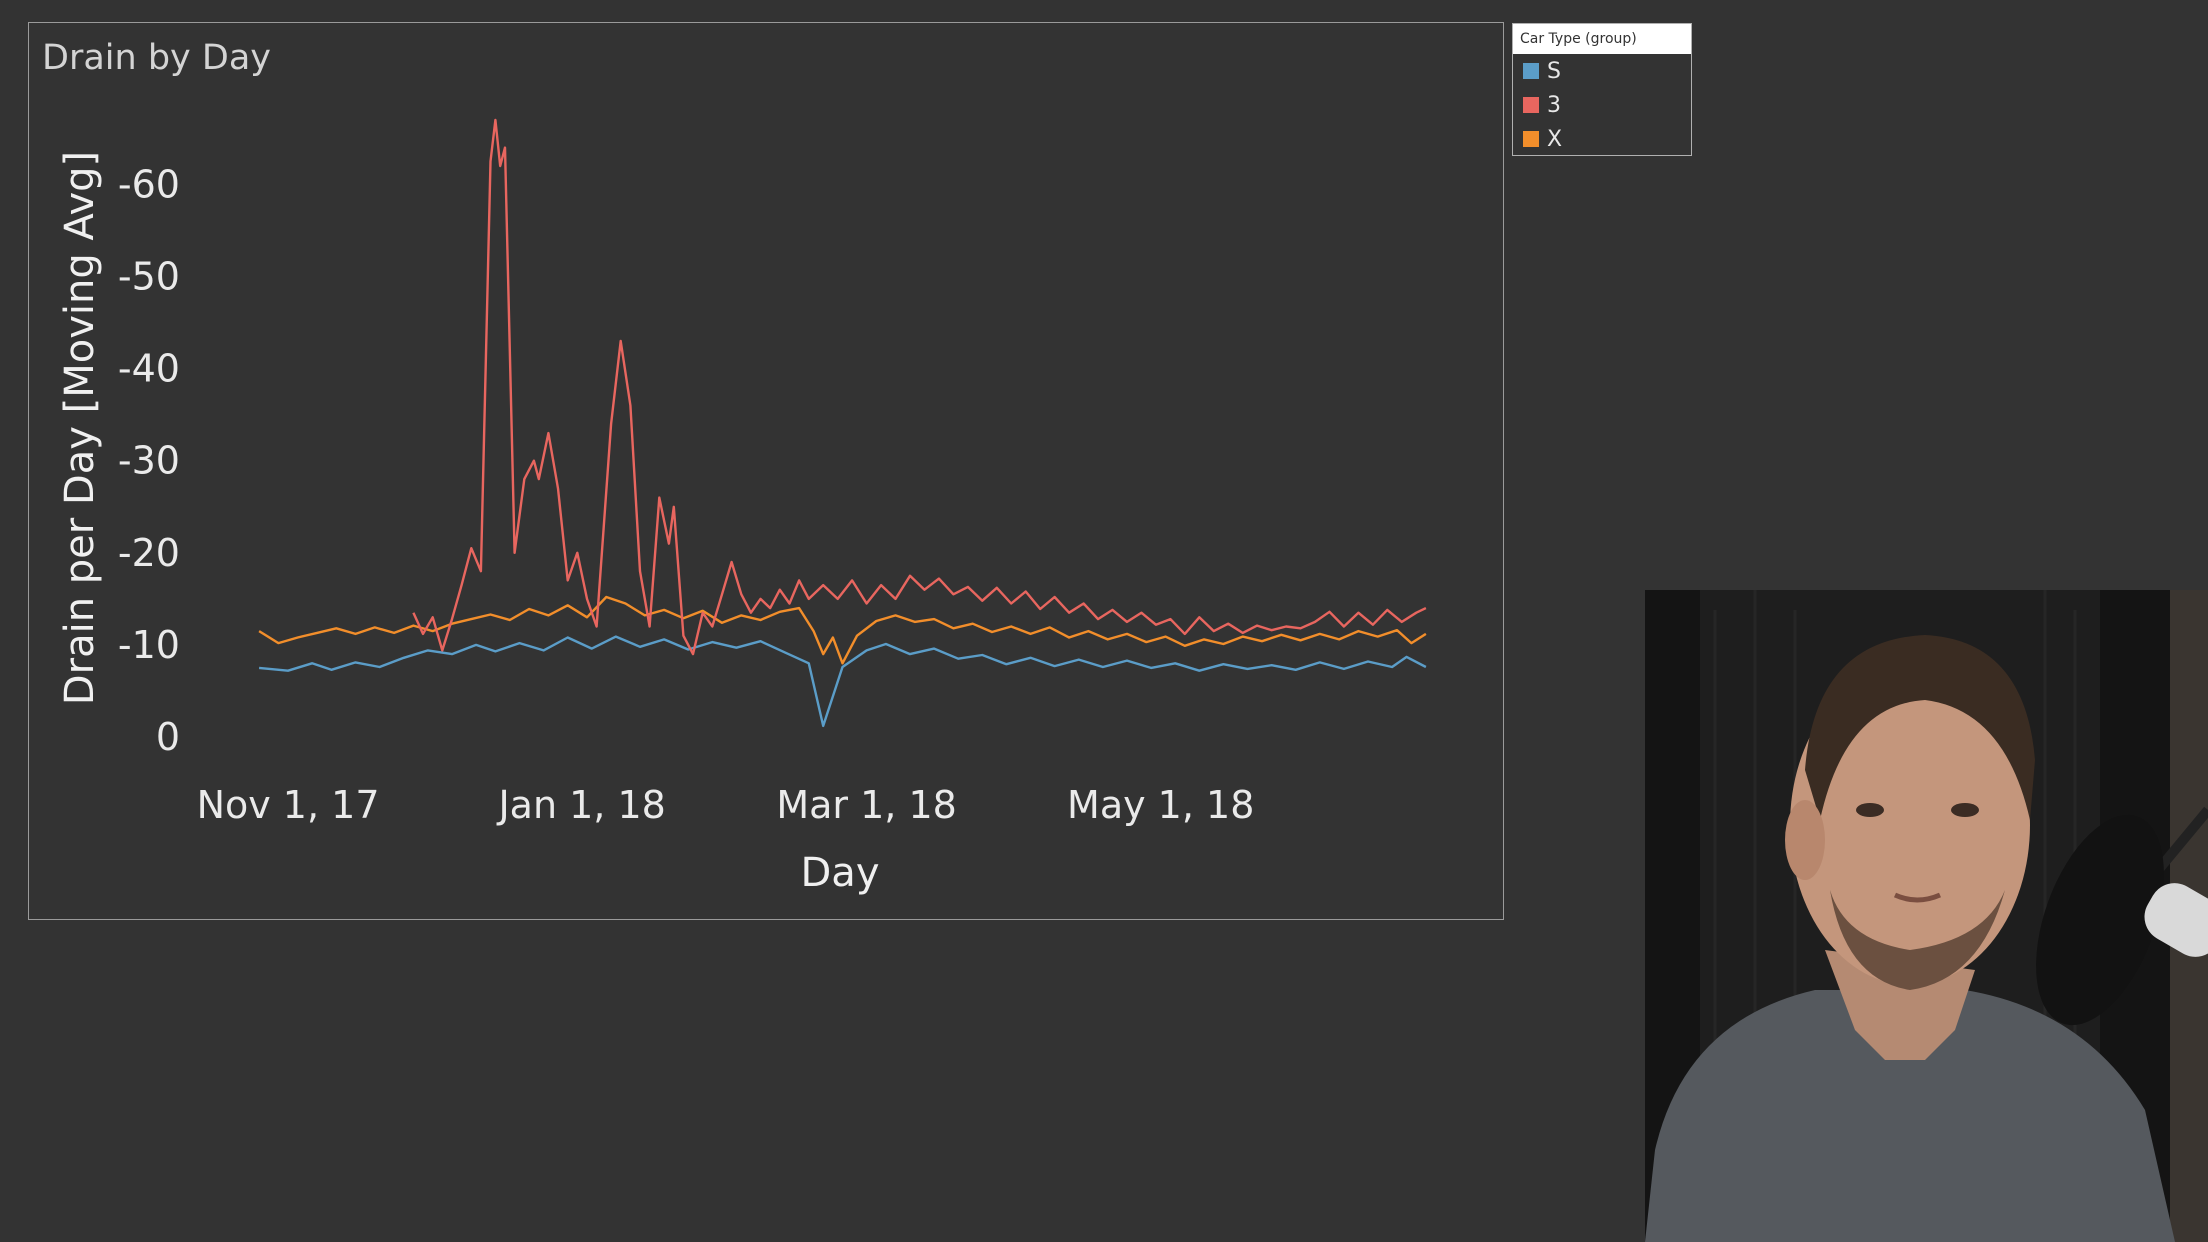 The height and width of the screenshot is (1242, 2208). Describe the element at coordinates (726, 805) in the screenshot. I see `x-axis-ticks: Nov 1, 17 Jan 1, 18 Mar 1, 18 May 1, 18` at that location.